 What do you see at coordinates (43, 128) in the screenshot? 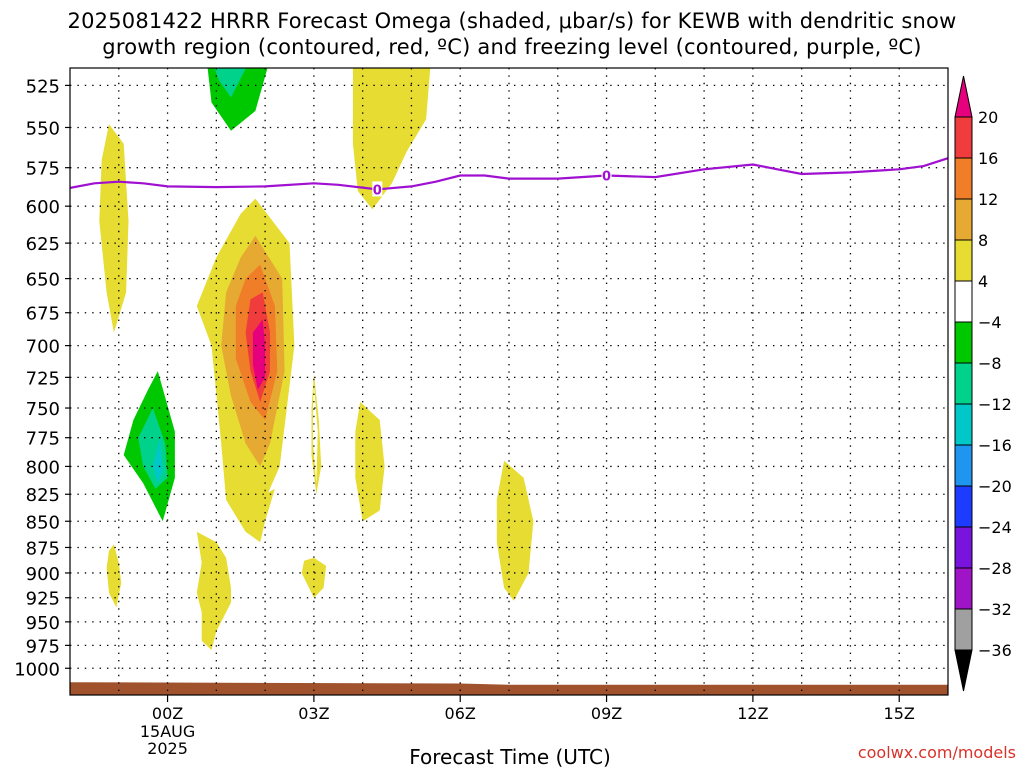
I see `y-tick-label-1: 550` at bounding box center [43, 128].